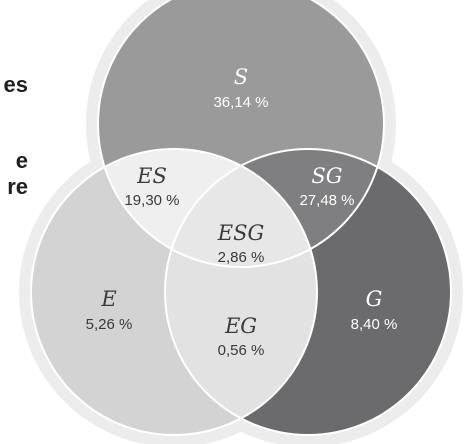 The image size is (472, 444). Describe the element at coordinates (109, 324) in the screenshot. I see `value-e: 5,26 %` at that location.